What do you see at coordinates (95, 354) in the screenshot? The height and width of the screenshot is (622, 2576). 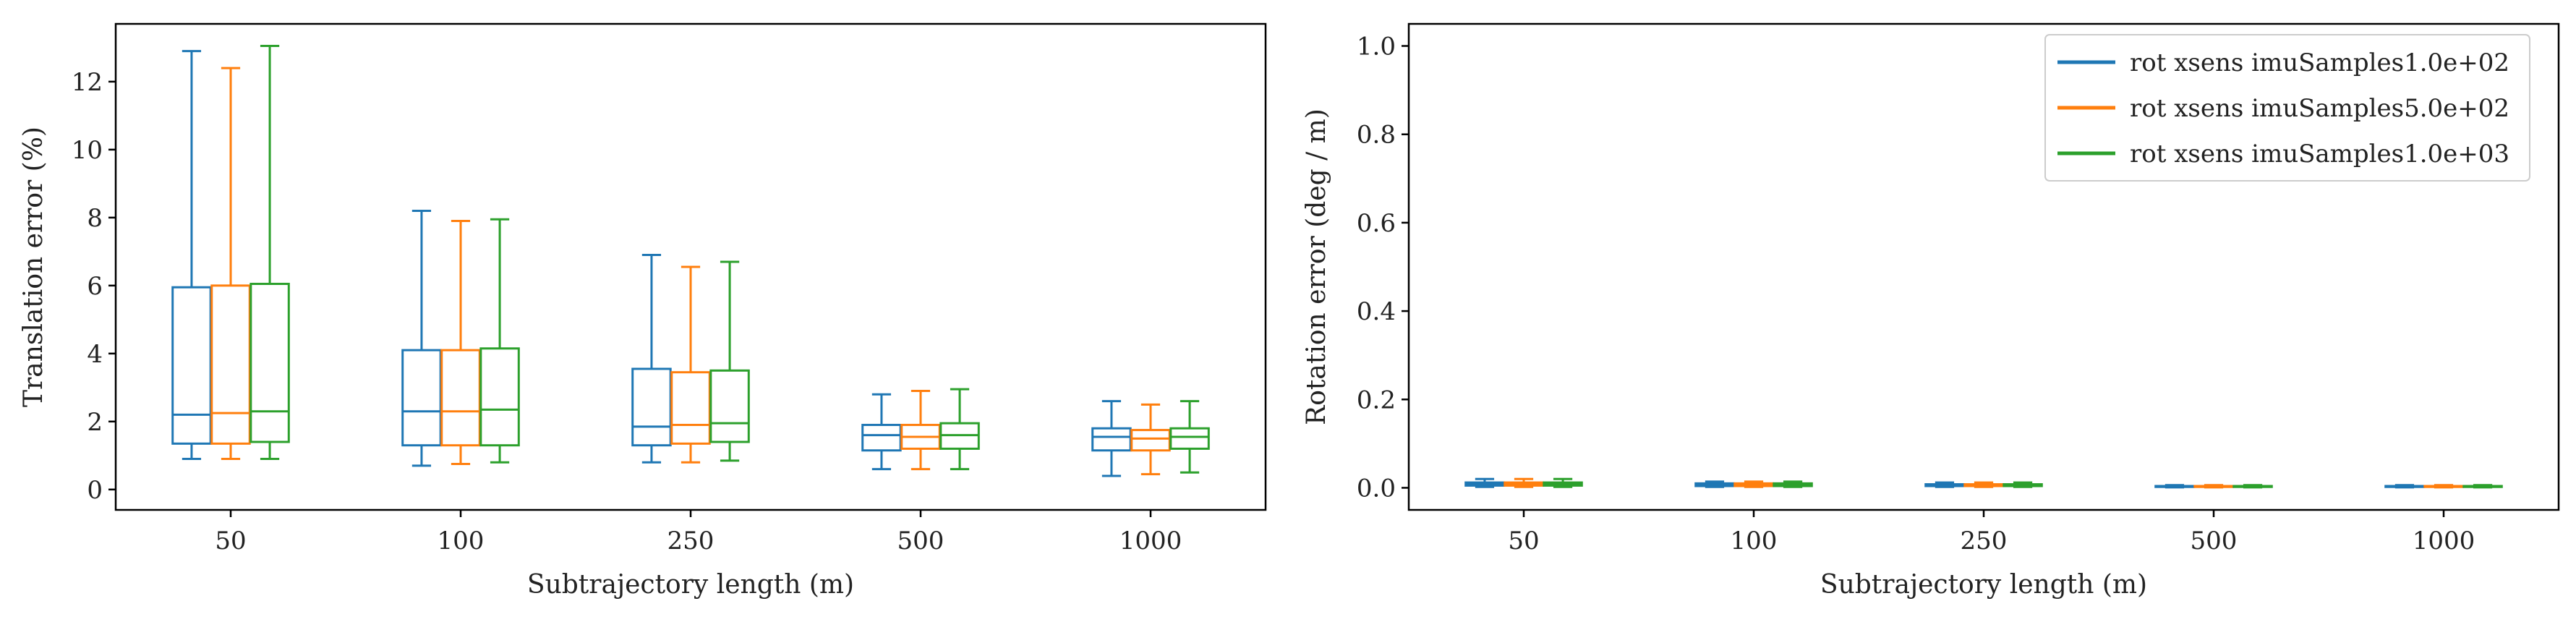 I see `y-tick-label: 4` at bounding box center [95, 354].